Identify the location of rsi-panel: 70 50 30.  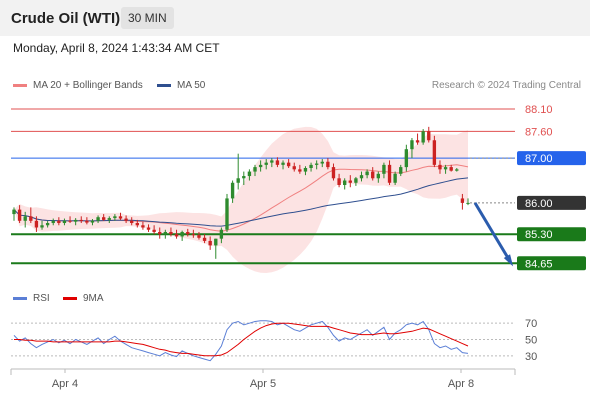
(274, 340).